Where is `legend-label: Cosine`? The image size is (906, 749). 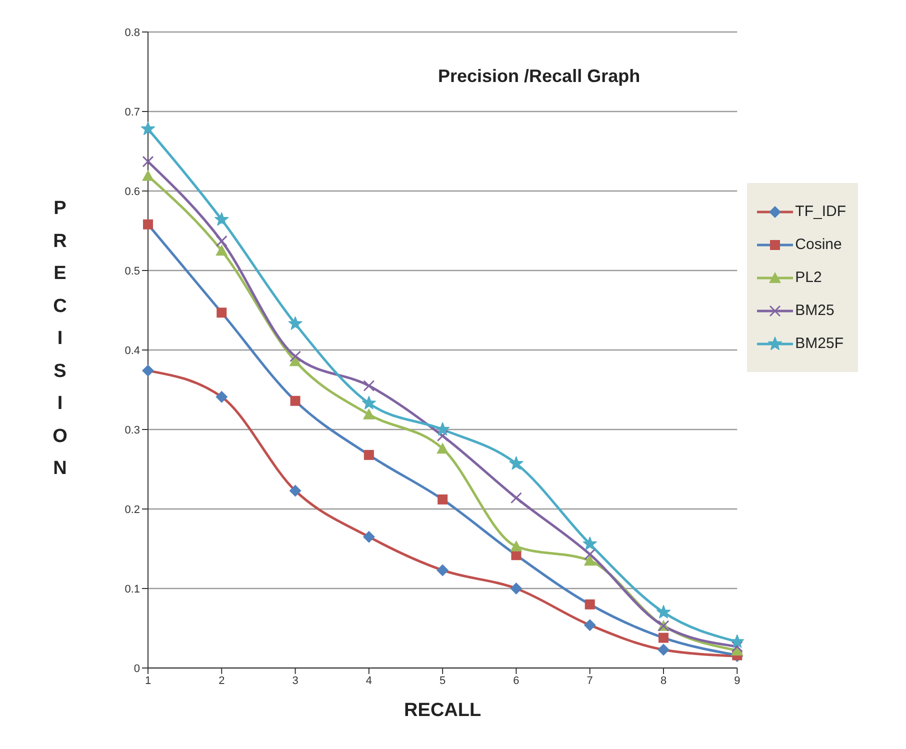 legend-label: Cosine is located at coordinates (818, 244).